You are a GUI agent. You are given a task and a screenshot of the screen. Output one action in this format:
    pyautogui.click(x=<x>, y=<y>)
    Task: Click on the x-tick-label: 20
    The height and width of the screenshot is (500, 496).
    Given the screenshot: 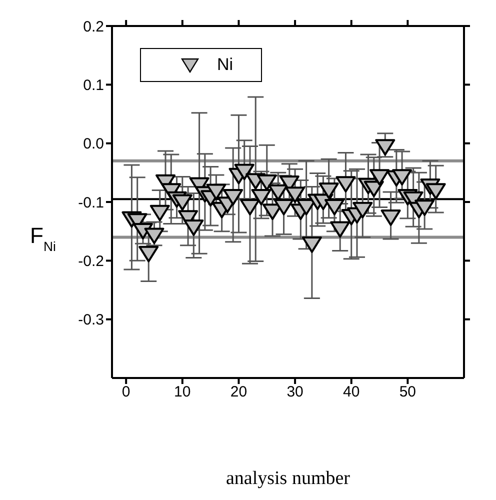 What is the action you would take?
    pyautogui.click(x=239, y=392)
    